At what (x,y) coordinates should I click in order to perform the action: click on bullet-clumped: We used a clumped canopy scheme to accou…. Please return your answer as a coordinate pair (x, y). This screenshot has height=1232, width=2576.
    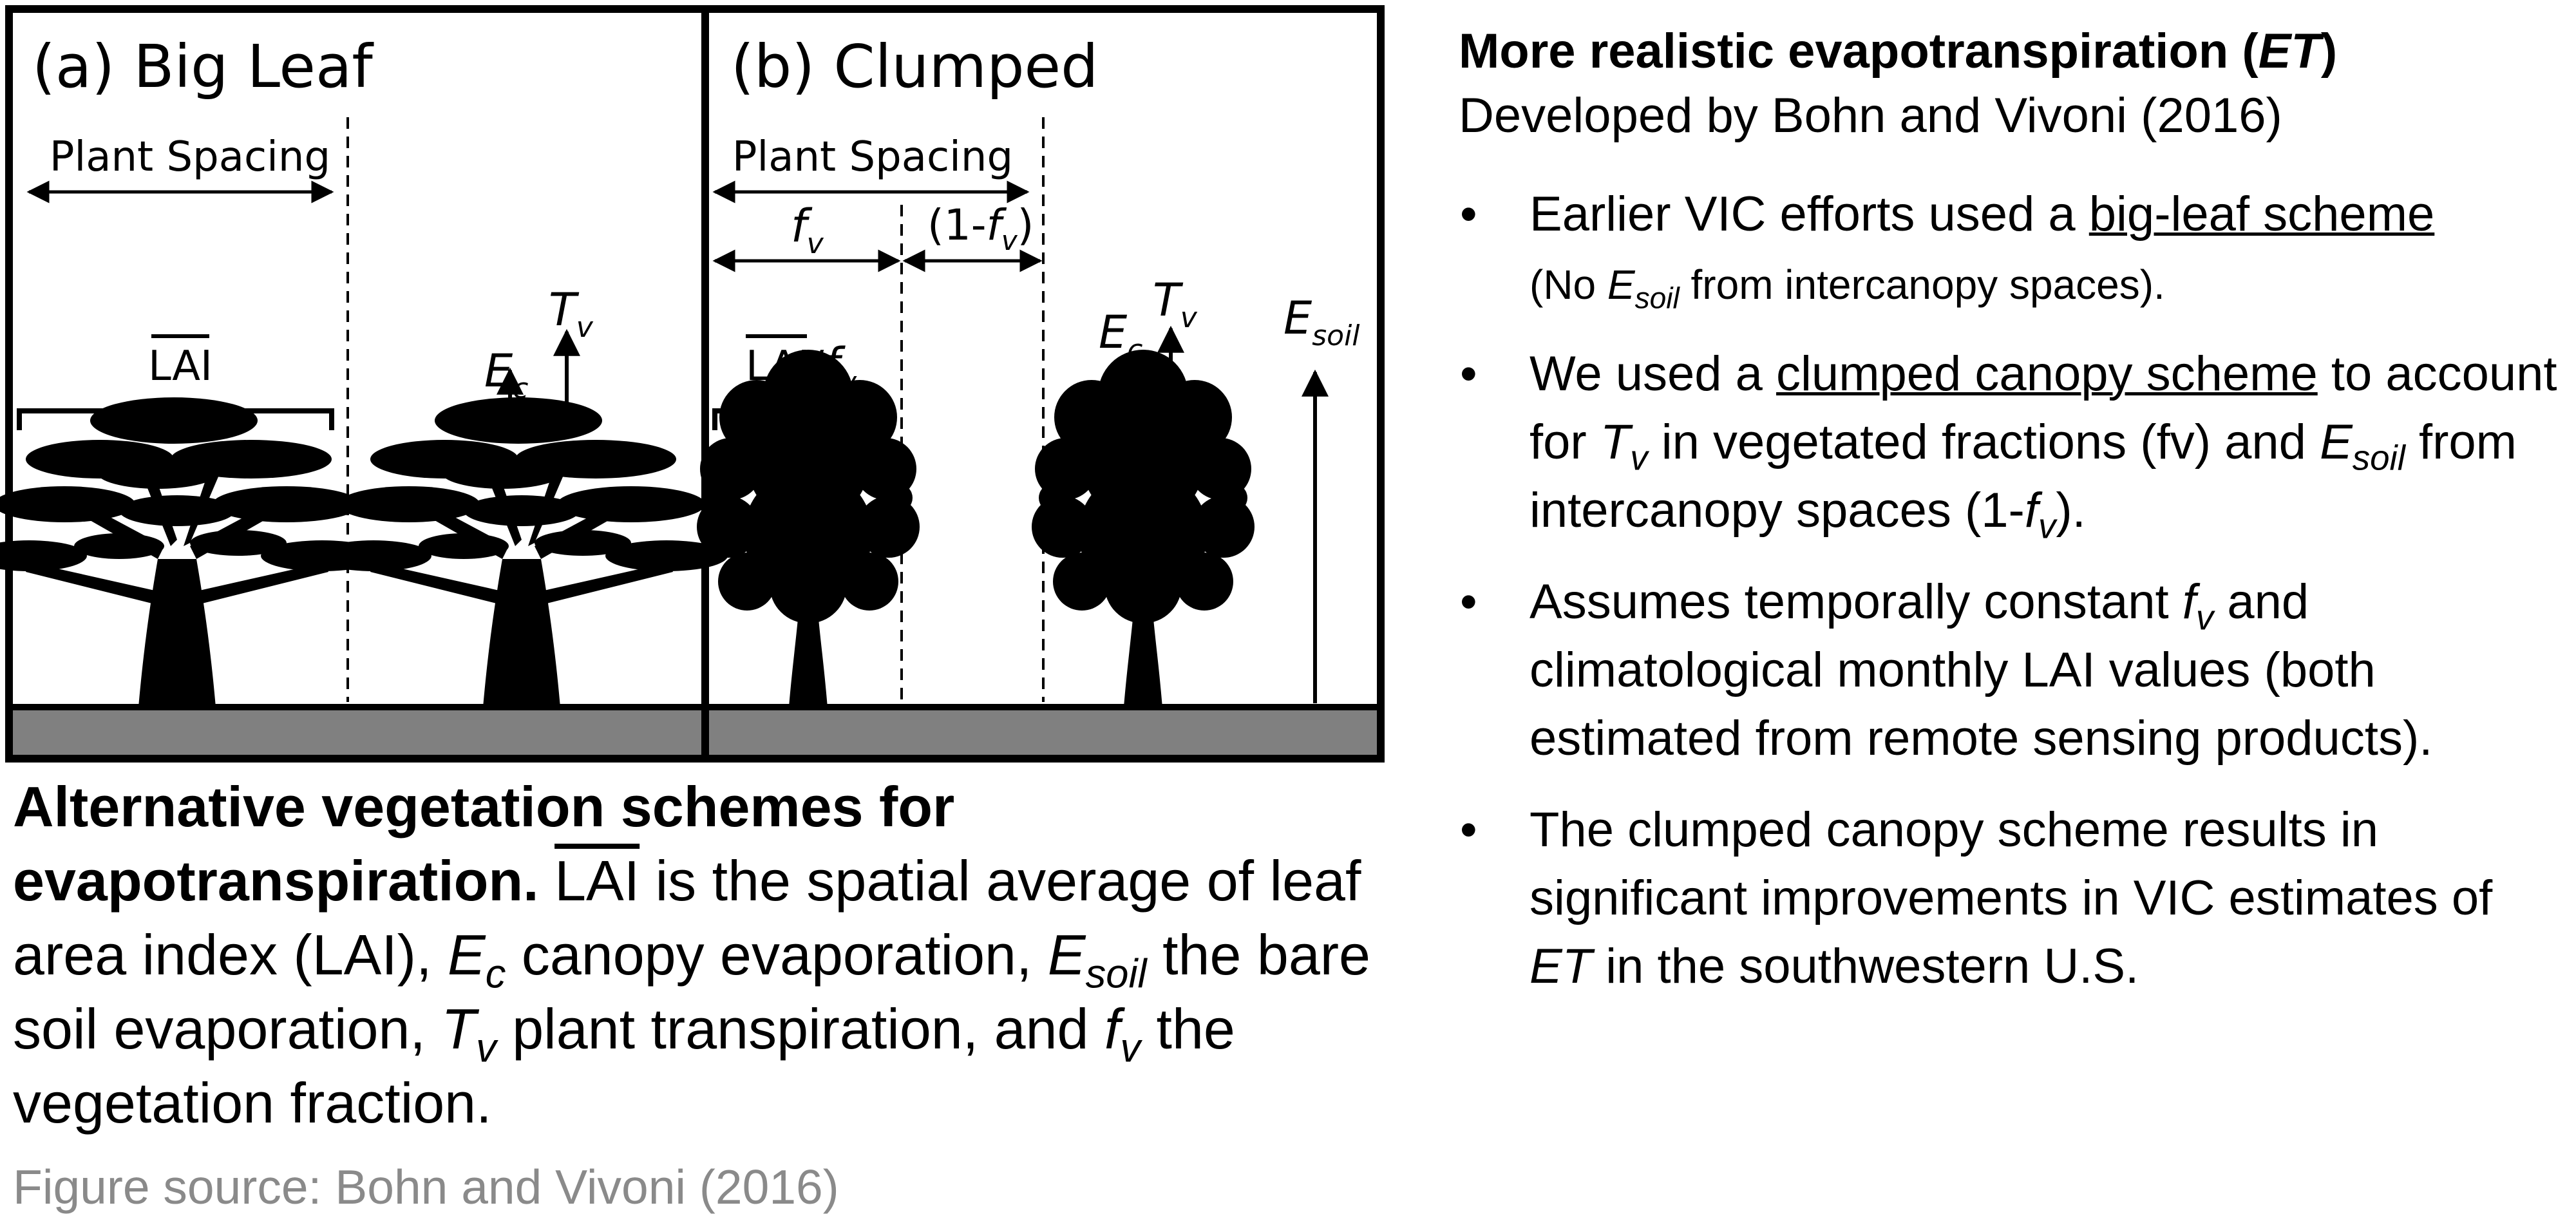
    Looking at the image, I should click on (2012, 442).